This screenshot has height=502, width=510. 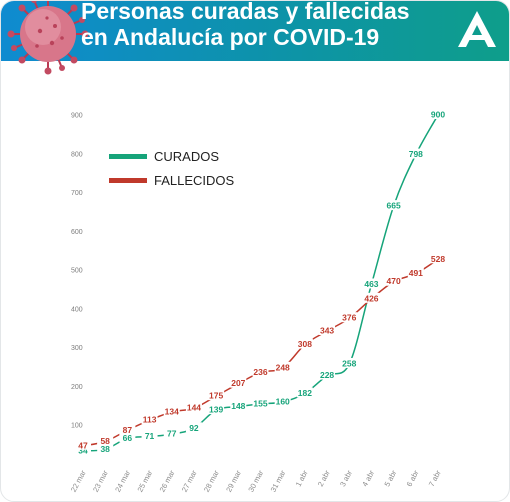 I want to click on title-line-2: en Andalucía por COVID-19, so click(x=230, y=37).